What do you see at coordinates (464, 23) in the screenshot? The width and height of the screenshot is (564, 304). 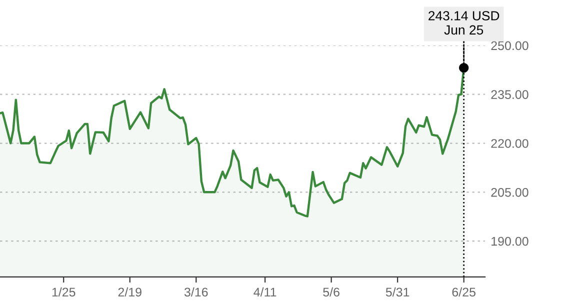 I see `annotation: 243.14 USD Jun 25` at bounding box center [464, 23].